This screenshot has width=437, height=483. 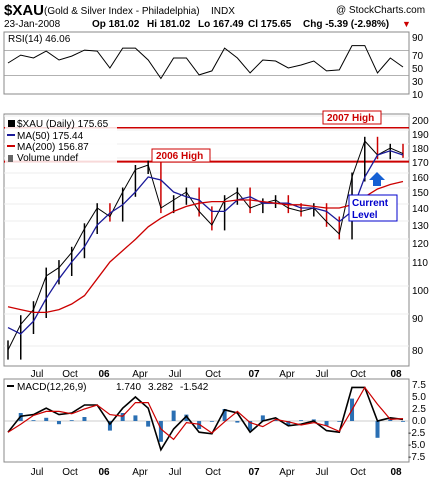 I want to click on rsi-layer, so click(x=206, y=62).